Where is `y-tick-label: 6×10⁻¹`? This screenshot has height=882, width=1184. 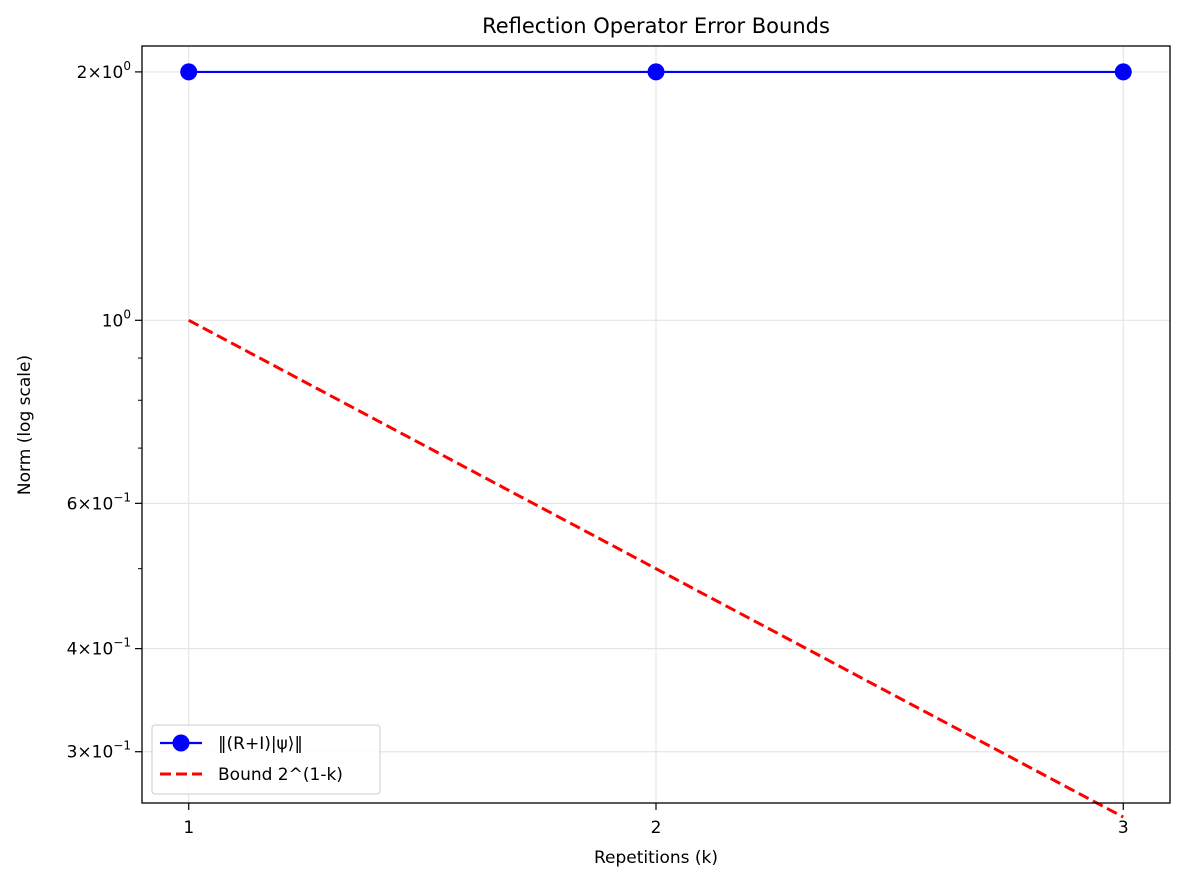
y-tick-label: 6×10⁻¹ is located at coordinates (99, 502).